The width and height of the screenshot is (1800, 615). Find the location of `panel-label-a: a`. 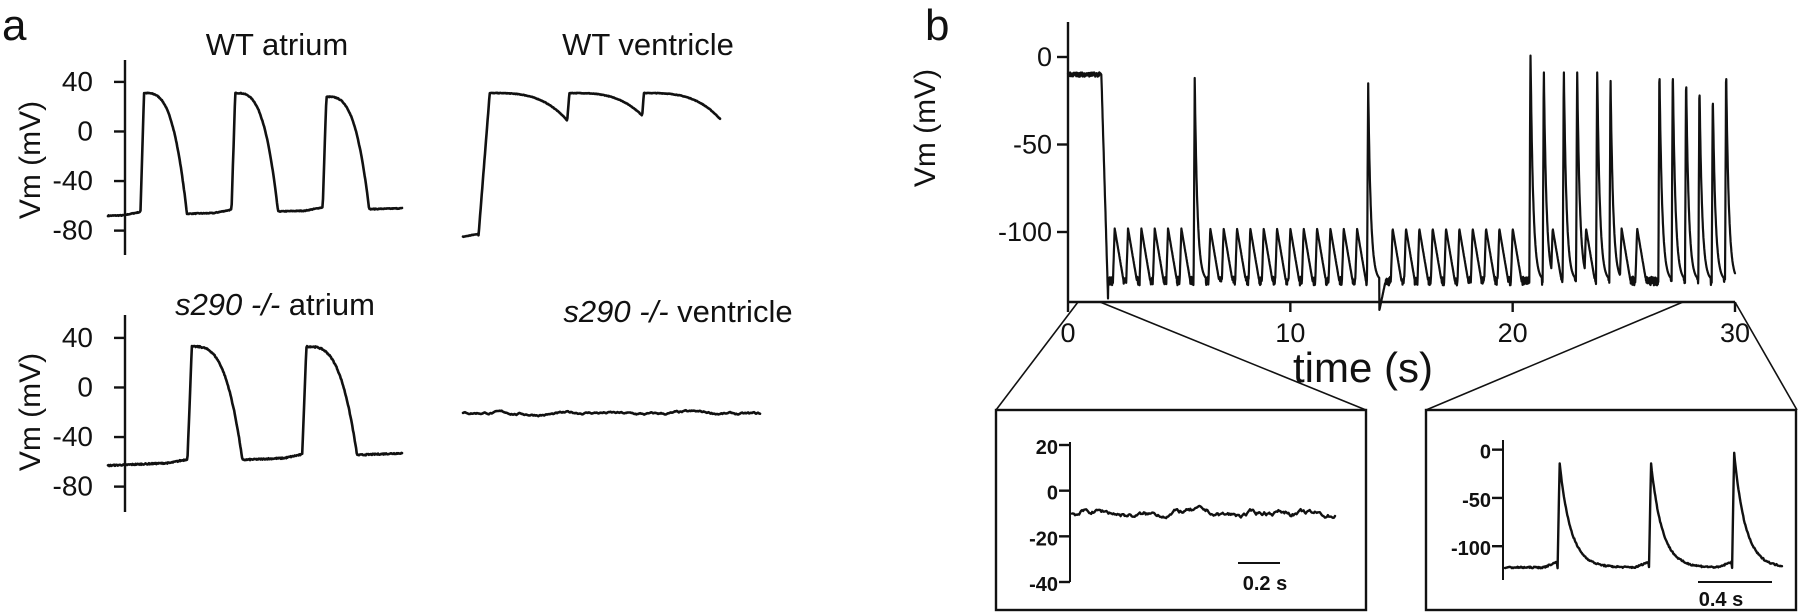

panel-label-a: a is located at coordinates (14, 25).